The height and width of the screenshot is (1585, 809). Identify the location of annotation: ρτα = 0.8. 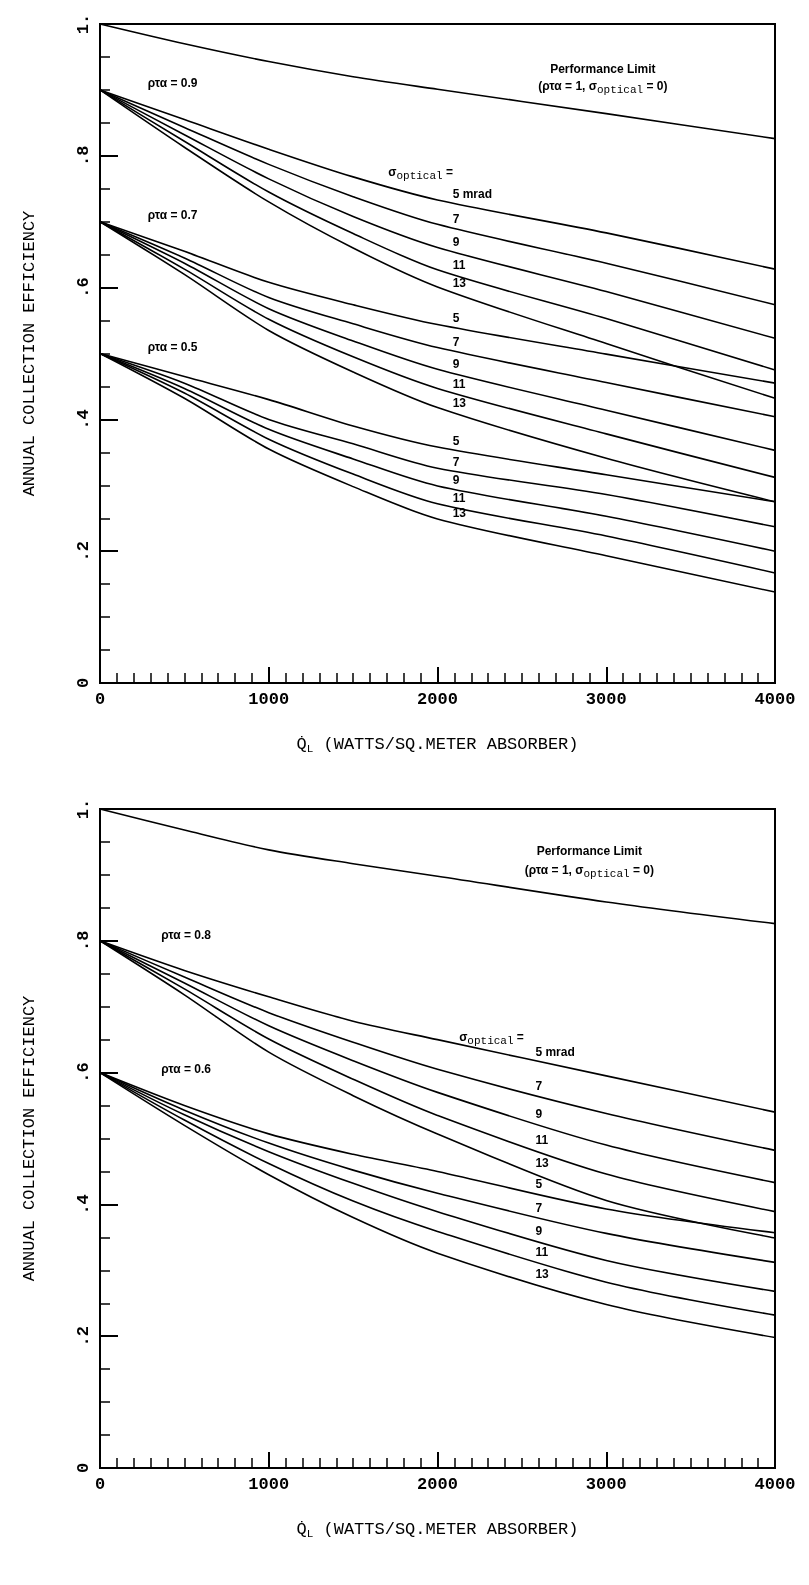
(186, 934).